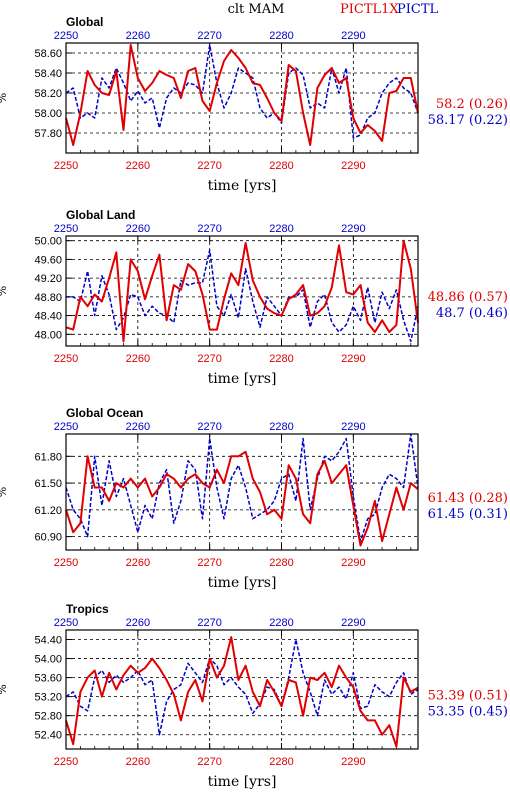  Describe the element at coordinates (48, 242) in the screenshot. I see `y-tick-label: 50.00` at that location.